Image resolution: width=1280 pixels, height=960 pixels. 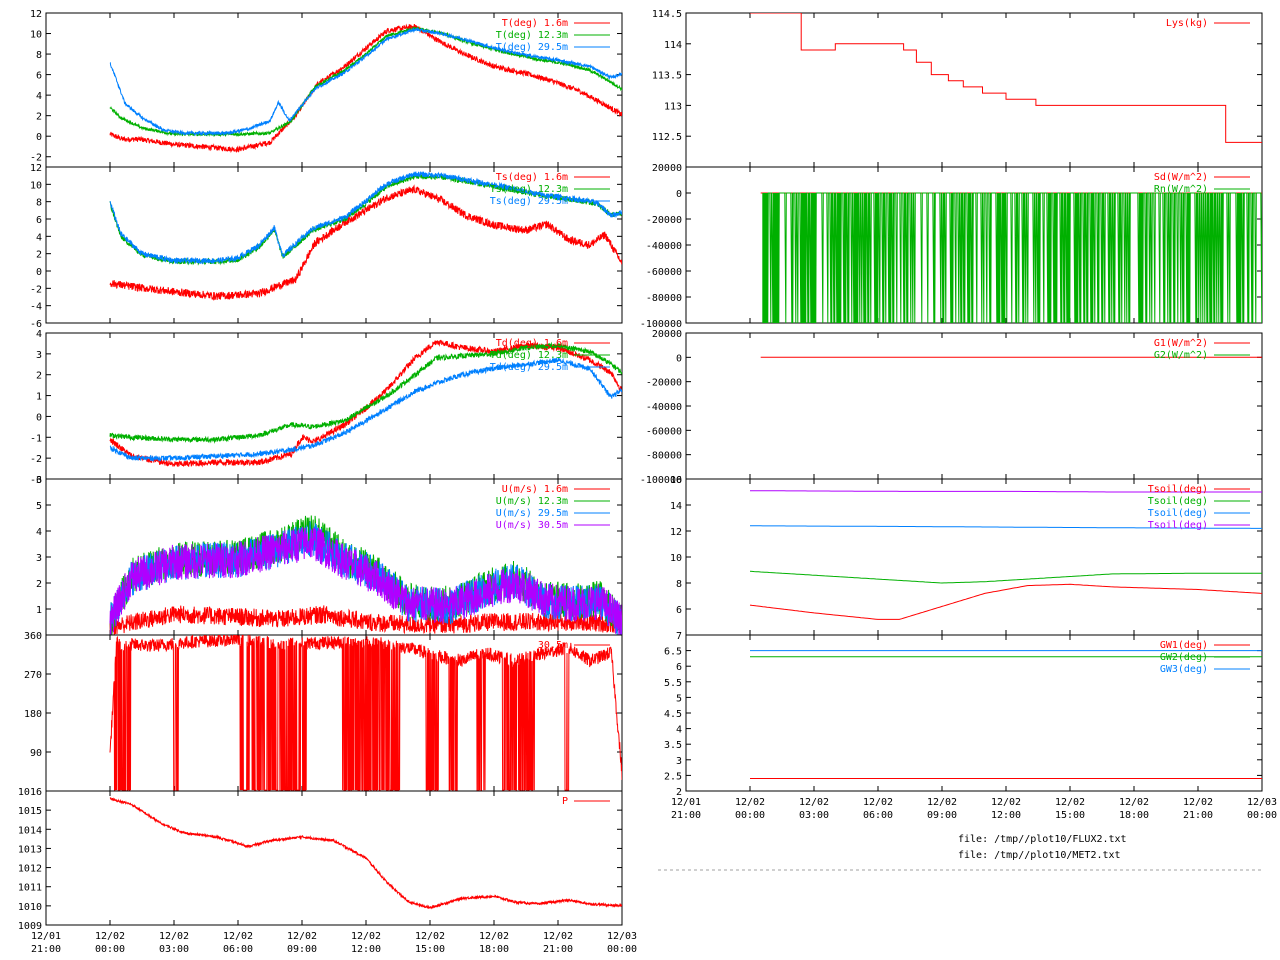 What do you see at coordinates (676, 506) in the screenshot?
I see `y-tick-label: 14` at bounding box center [676, 506].